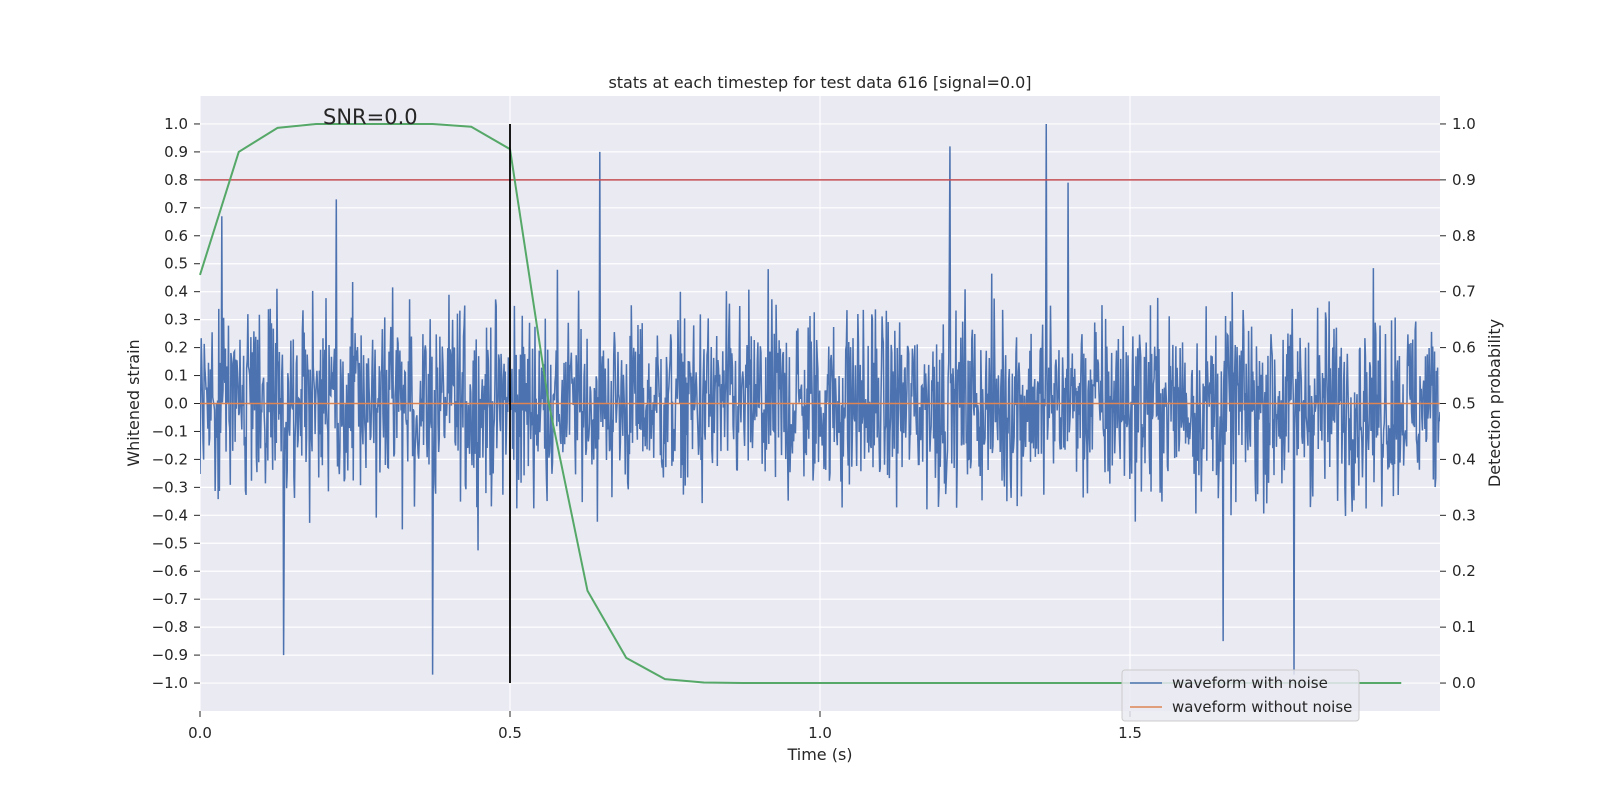  Describe the element at coordinates (176, 152) in the screenshot. I see `y-tick-label: 0.9` at that location.